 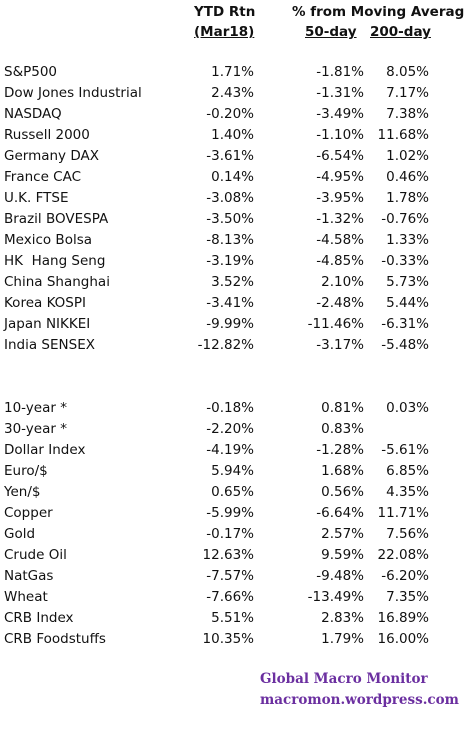 What do you see at coordinates (407, 156) in the screenshot?
I see `ma200-value: 1.02%` at bounding box center [407, 156].